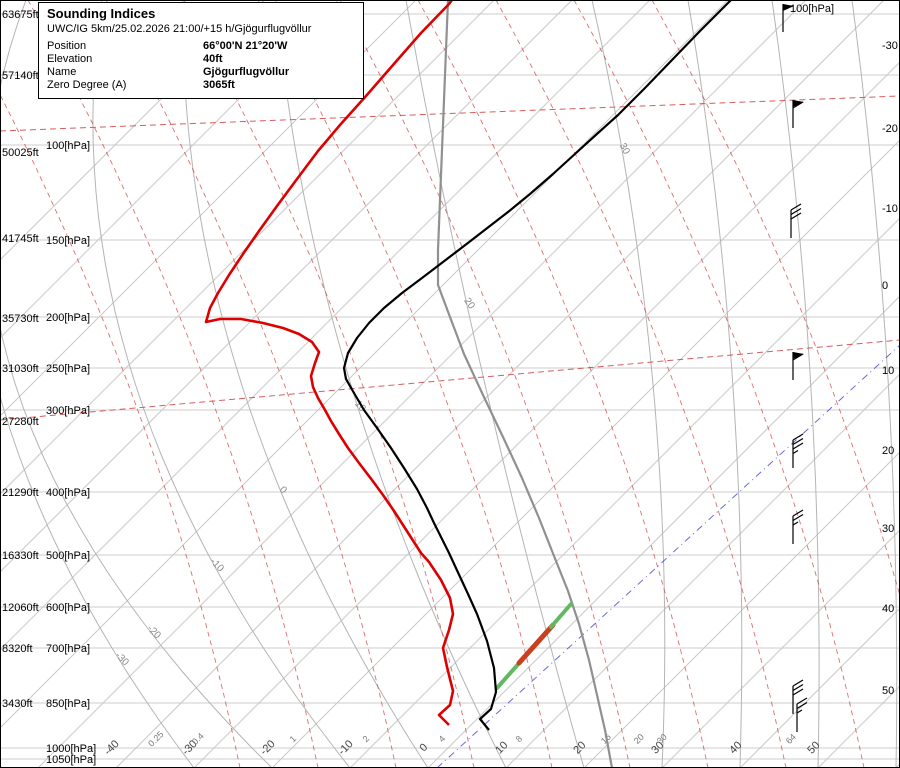 This screenshot has height=768, width=900. Describe the element at coordinates (17, 704) in the screenshot. I see `axis-label: 3430ft` at that location.